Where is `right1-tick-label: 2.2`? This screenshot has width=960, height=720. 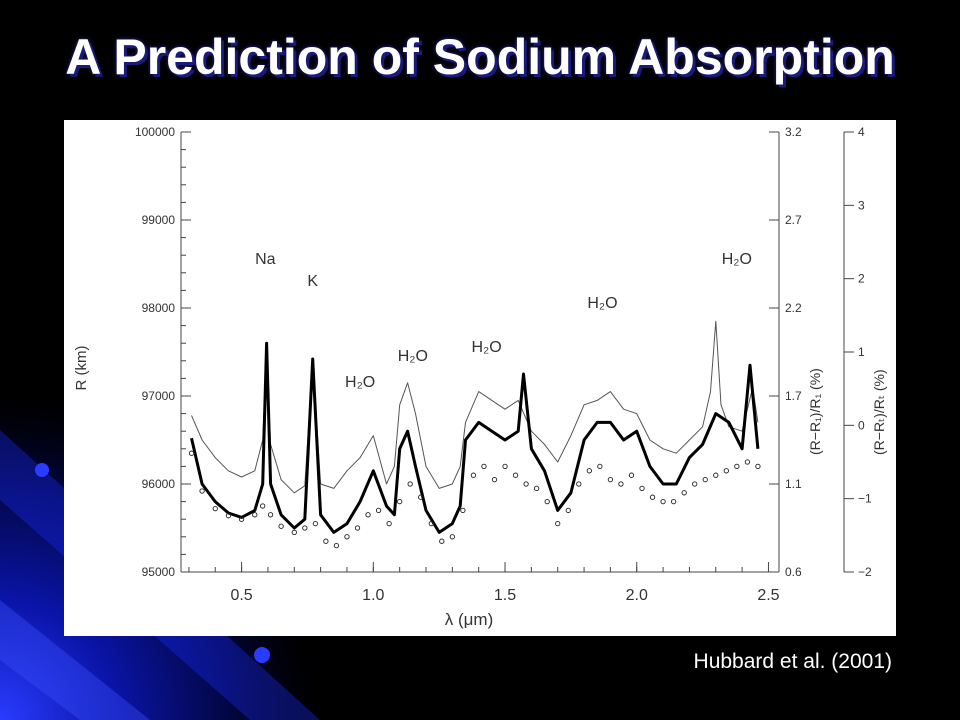
right1-tick-label: 2.2 is located at coordinates (793, 308).